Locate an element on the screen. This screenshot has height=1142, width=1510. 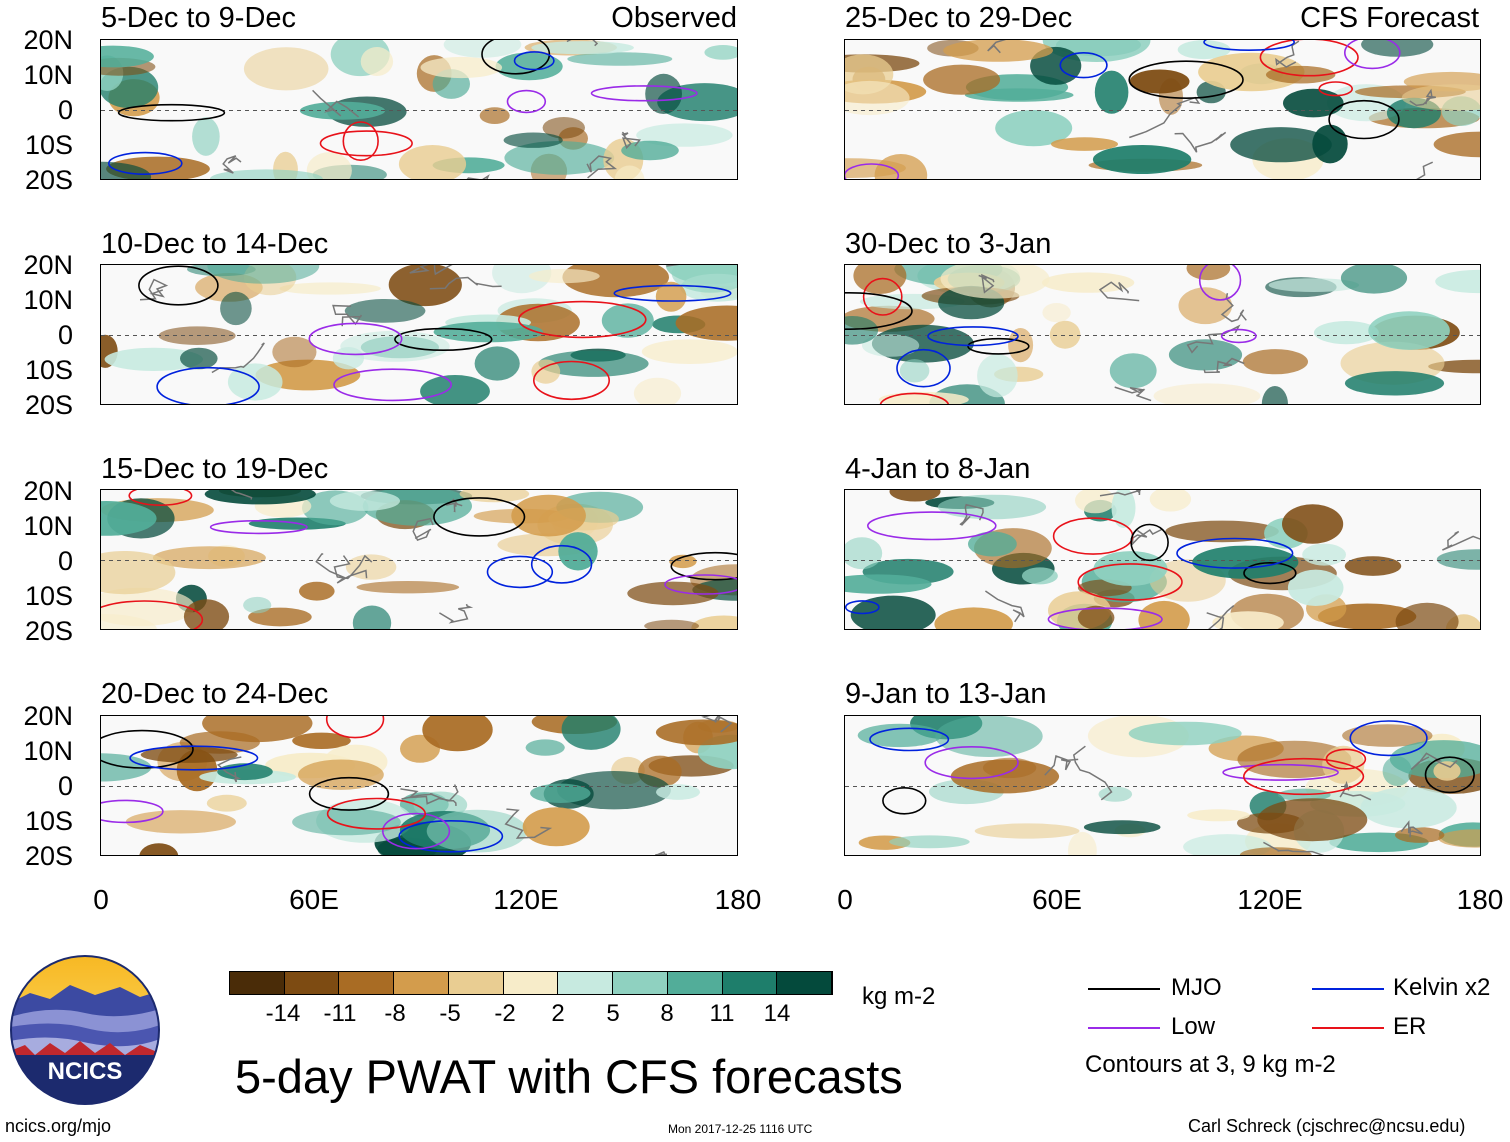
legend-note: Contours at 3, 9 kg m-2 is located at coordinates (1210, 1064).